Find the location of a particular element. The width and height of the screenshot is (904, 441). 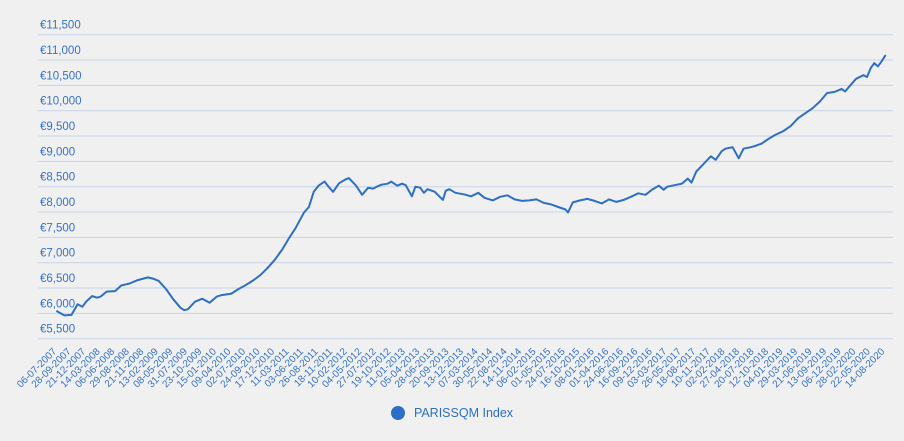

y-axis-tick-label: €9,000 is located at coordinates (57, 152).